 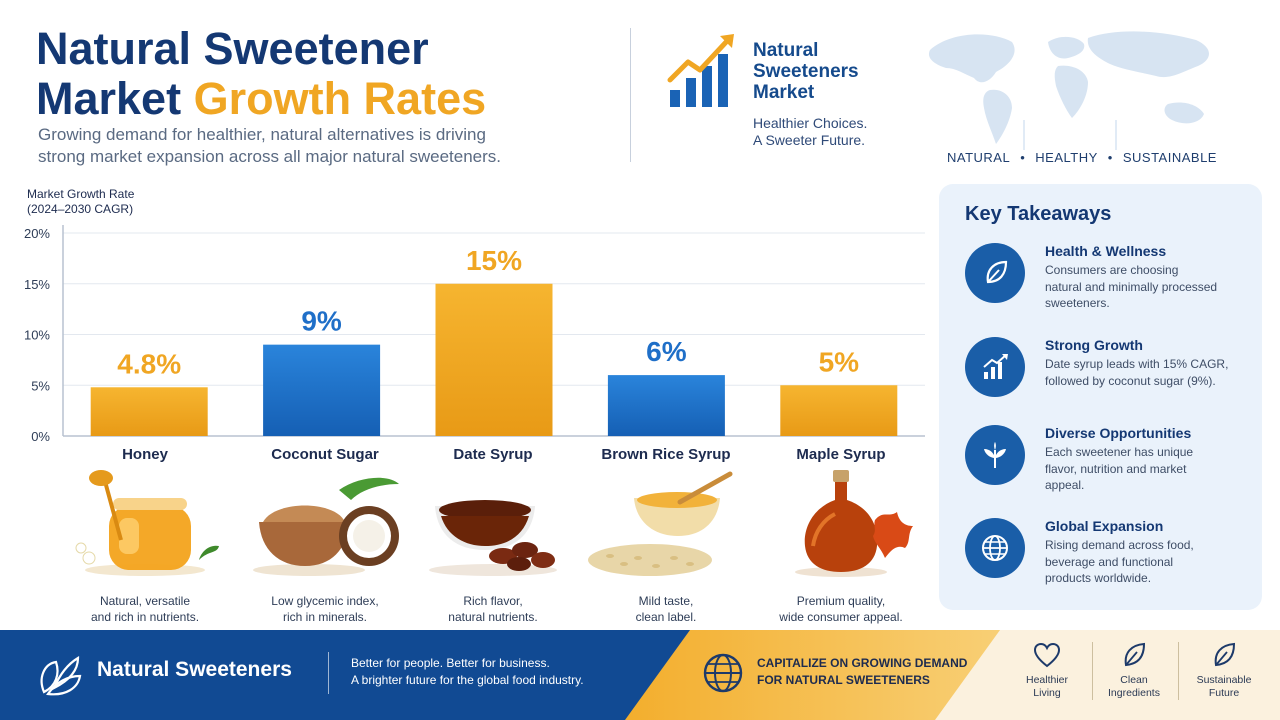 What do you see at coordinates (1104, 526) in the screenshot?
I see `takeaway-title: Global Expansion` at bounding box center [1104, 526].